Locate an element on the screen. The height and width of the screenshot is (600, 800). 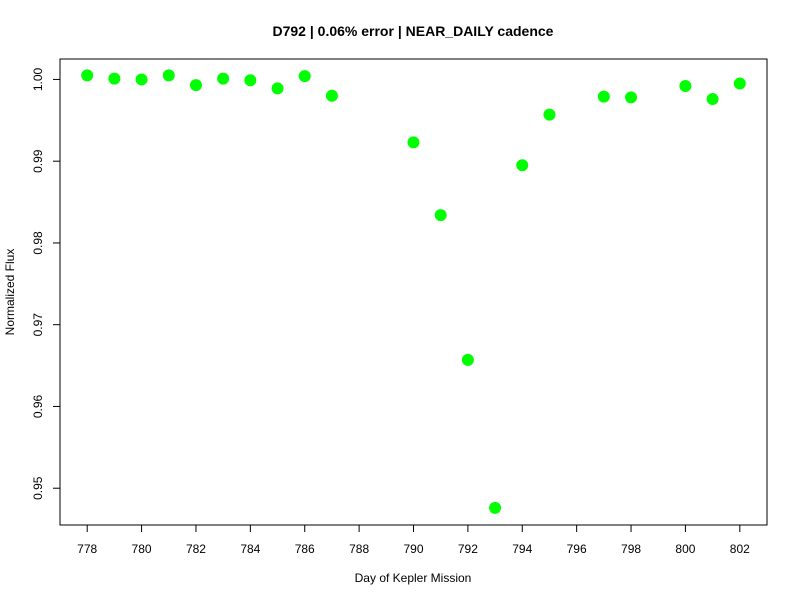
y-tick-label: 1.00 is located at coordinates (38, 79).